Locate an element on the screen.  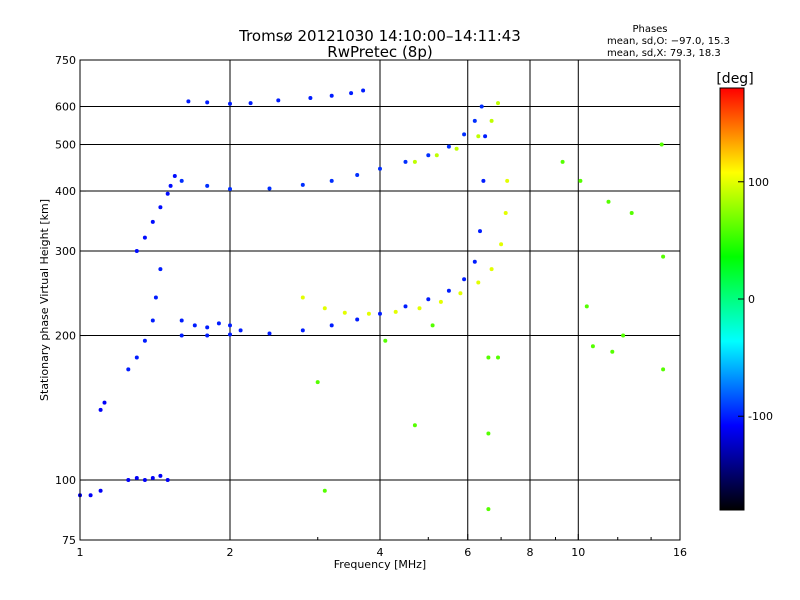
stats-heading: Phases is located at coordinates (649, 29).